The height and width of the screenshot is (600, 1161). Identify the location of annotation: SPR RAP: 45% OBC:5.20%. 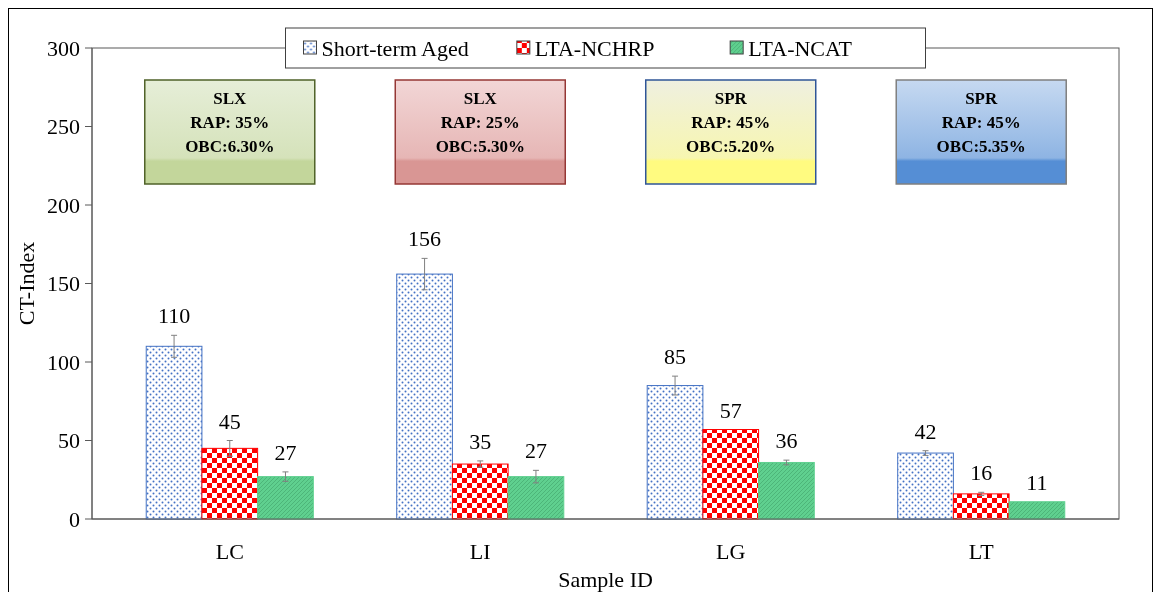
(731, 122).